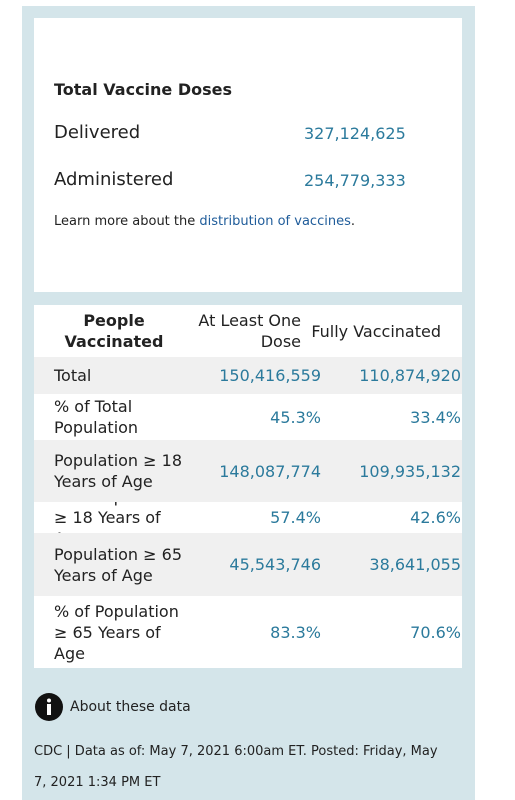  I want to click on value-cell: 150,416,559, so click(270, 375).